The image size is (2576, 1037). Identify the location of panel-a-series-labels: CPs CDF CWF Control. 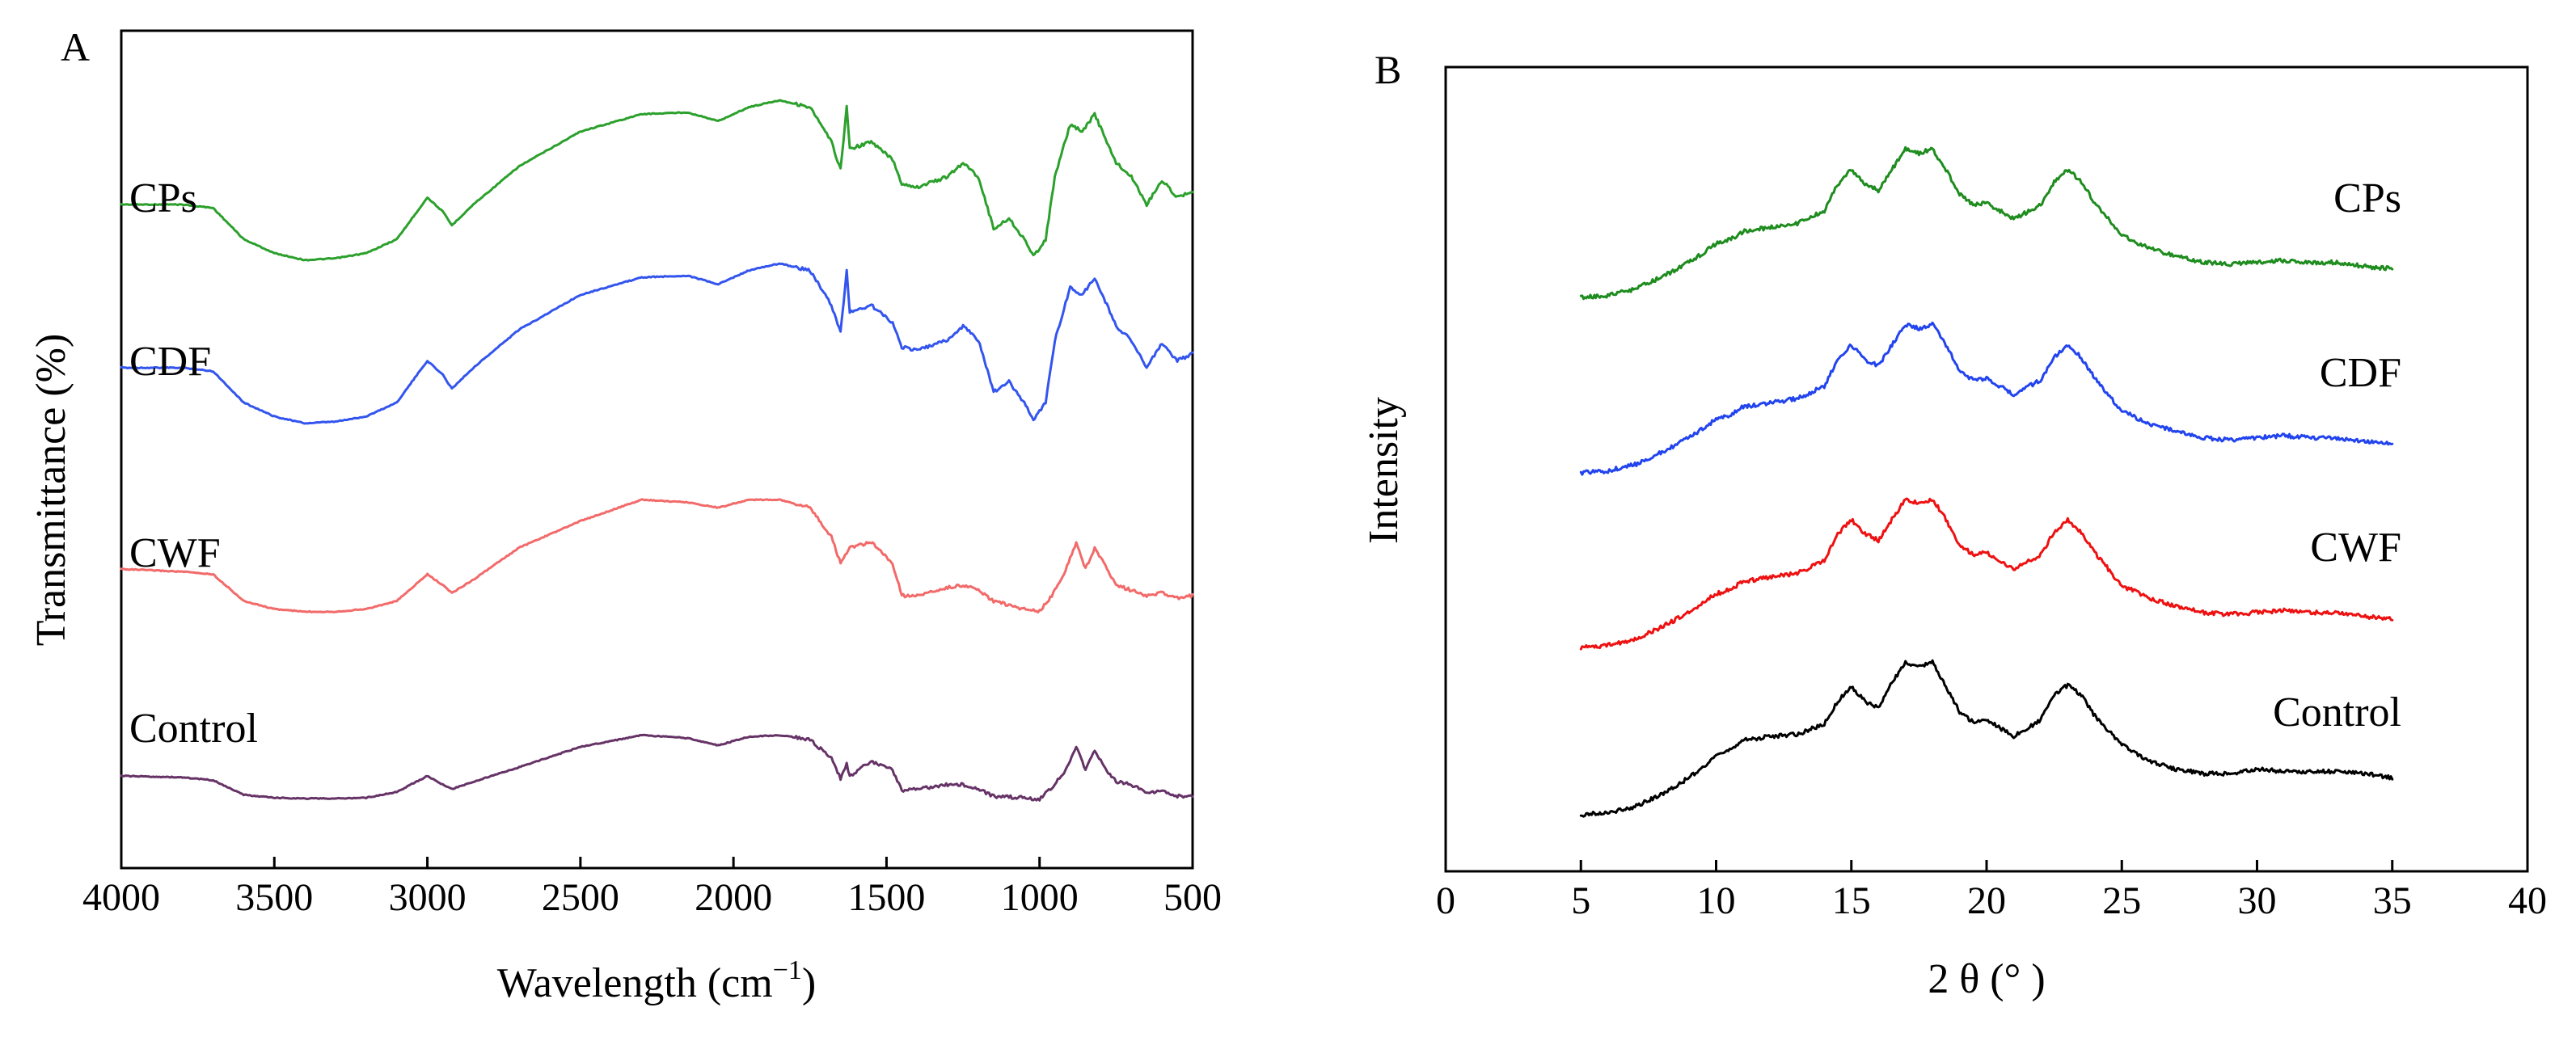
(193, 463).